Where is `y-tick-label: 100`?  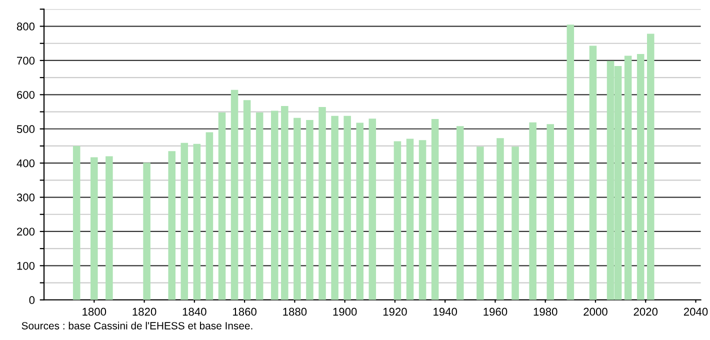
y-tick-label: 100 is located at coordinates (26, 266).